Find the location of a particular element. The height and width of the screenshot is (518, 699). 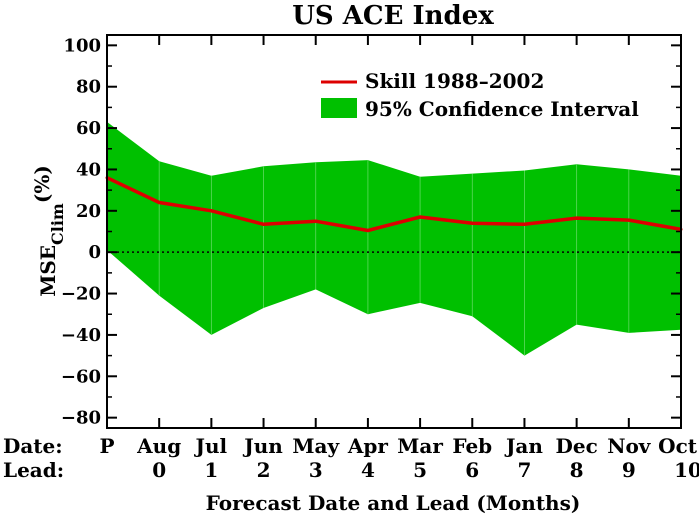

x-date-label: Jun is located at coordinates (262, 446).